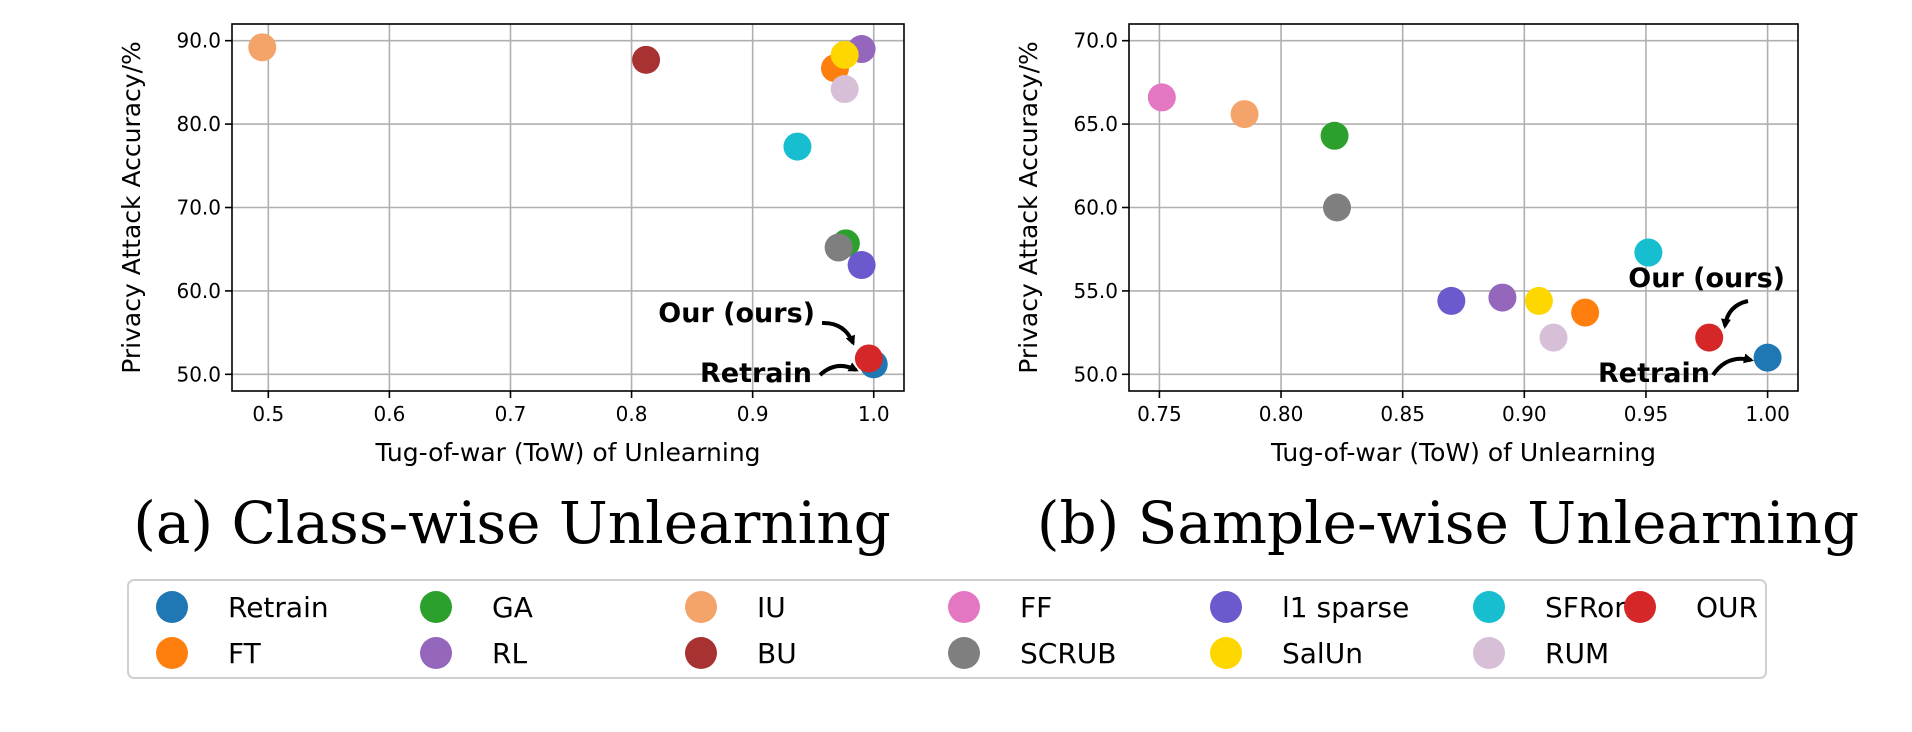 The height and width of the screenshot is (732, 1912). What do you see at coordinates (1646, 414) in the screenshot?
I see `x-tick-label: 0.95` at bounding box center [1646, 414].